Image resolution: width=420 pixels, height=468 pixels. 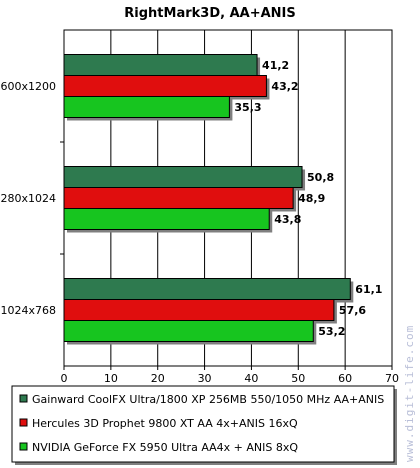 What do you see at coordinates (247, 107) in the screenshot?
I see `data-label: 35,3` at bounding box center [247, 107].